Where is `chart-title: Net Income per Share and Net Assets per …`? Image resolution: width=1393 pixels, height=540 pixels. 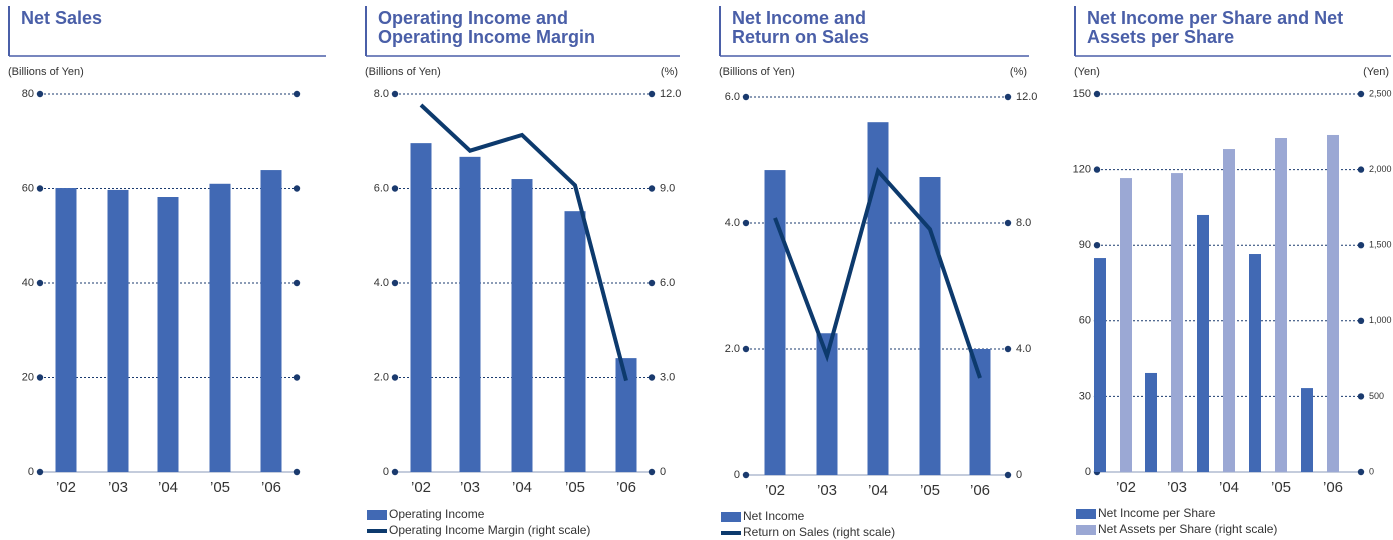
chart-title: Net Income per Share and Net Assets per … is located at coordinates (1215, 27).